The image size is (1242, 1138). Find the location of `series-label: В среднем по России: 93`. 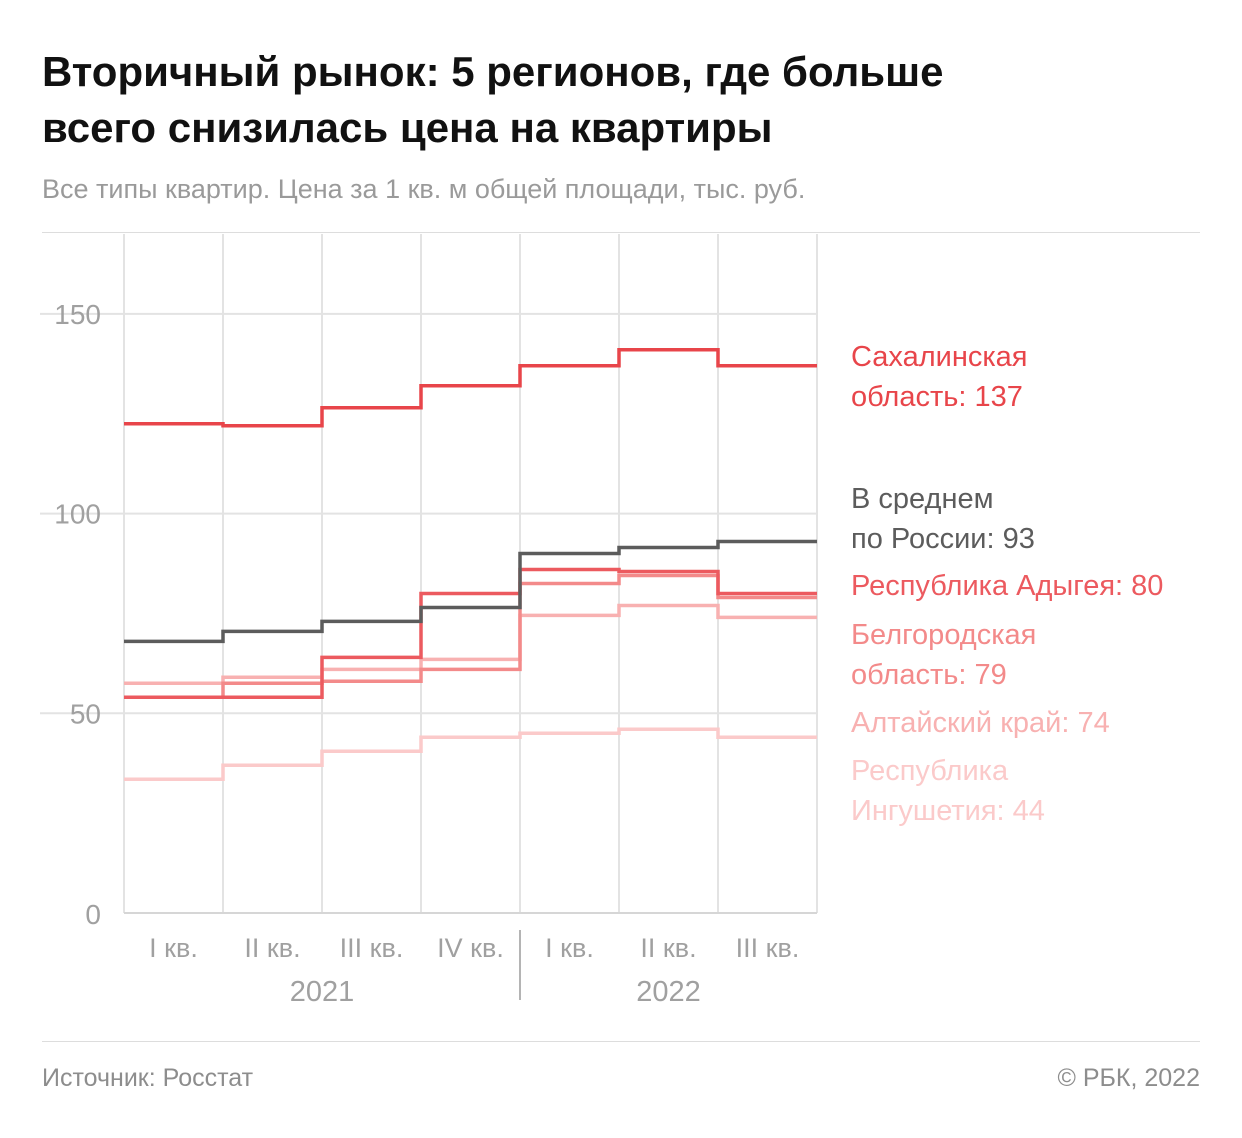

series-label: В среднем по России: 93 is located at coordinates (943, 519).